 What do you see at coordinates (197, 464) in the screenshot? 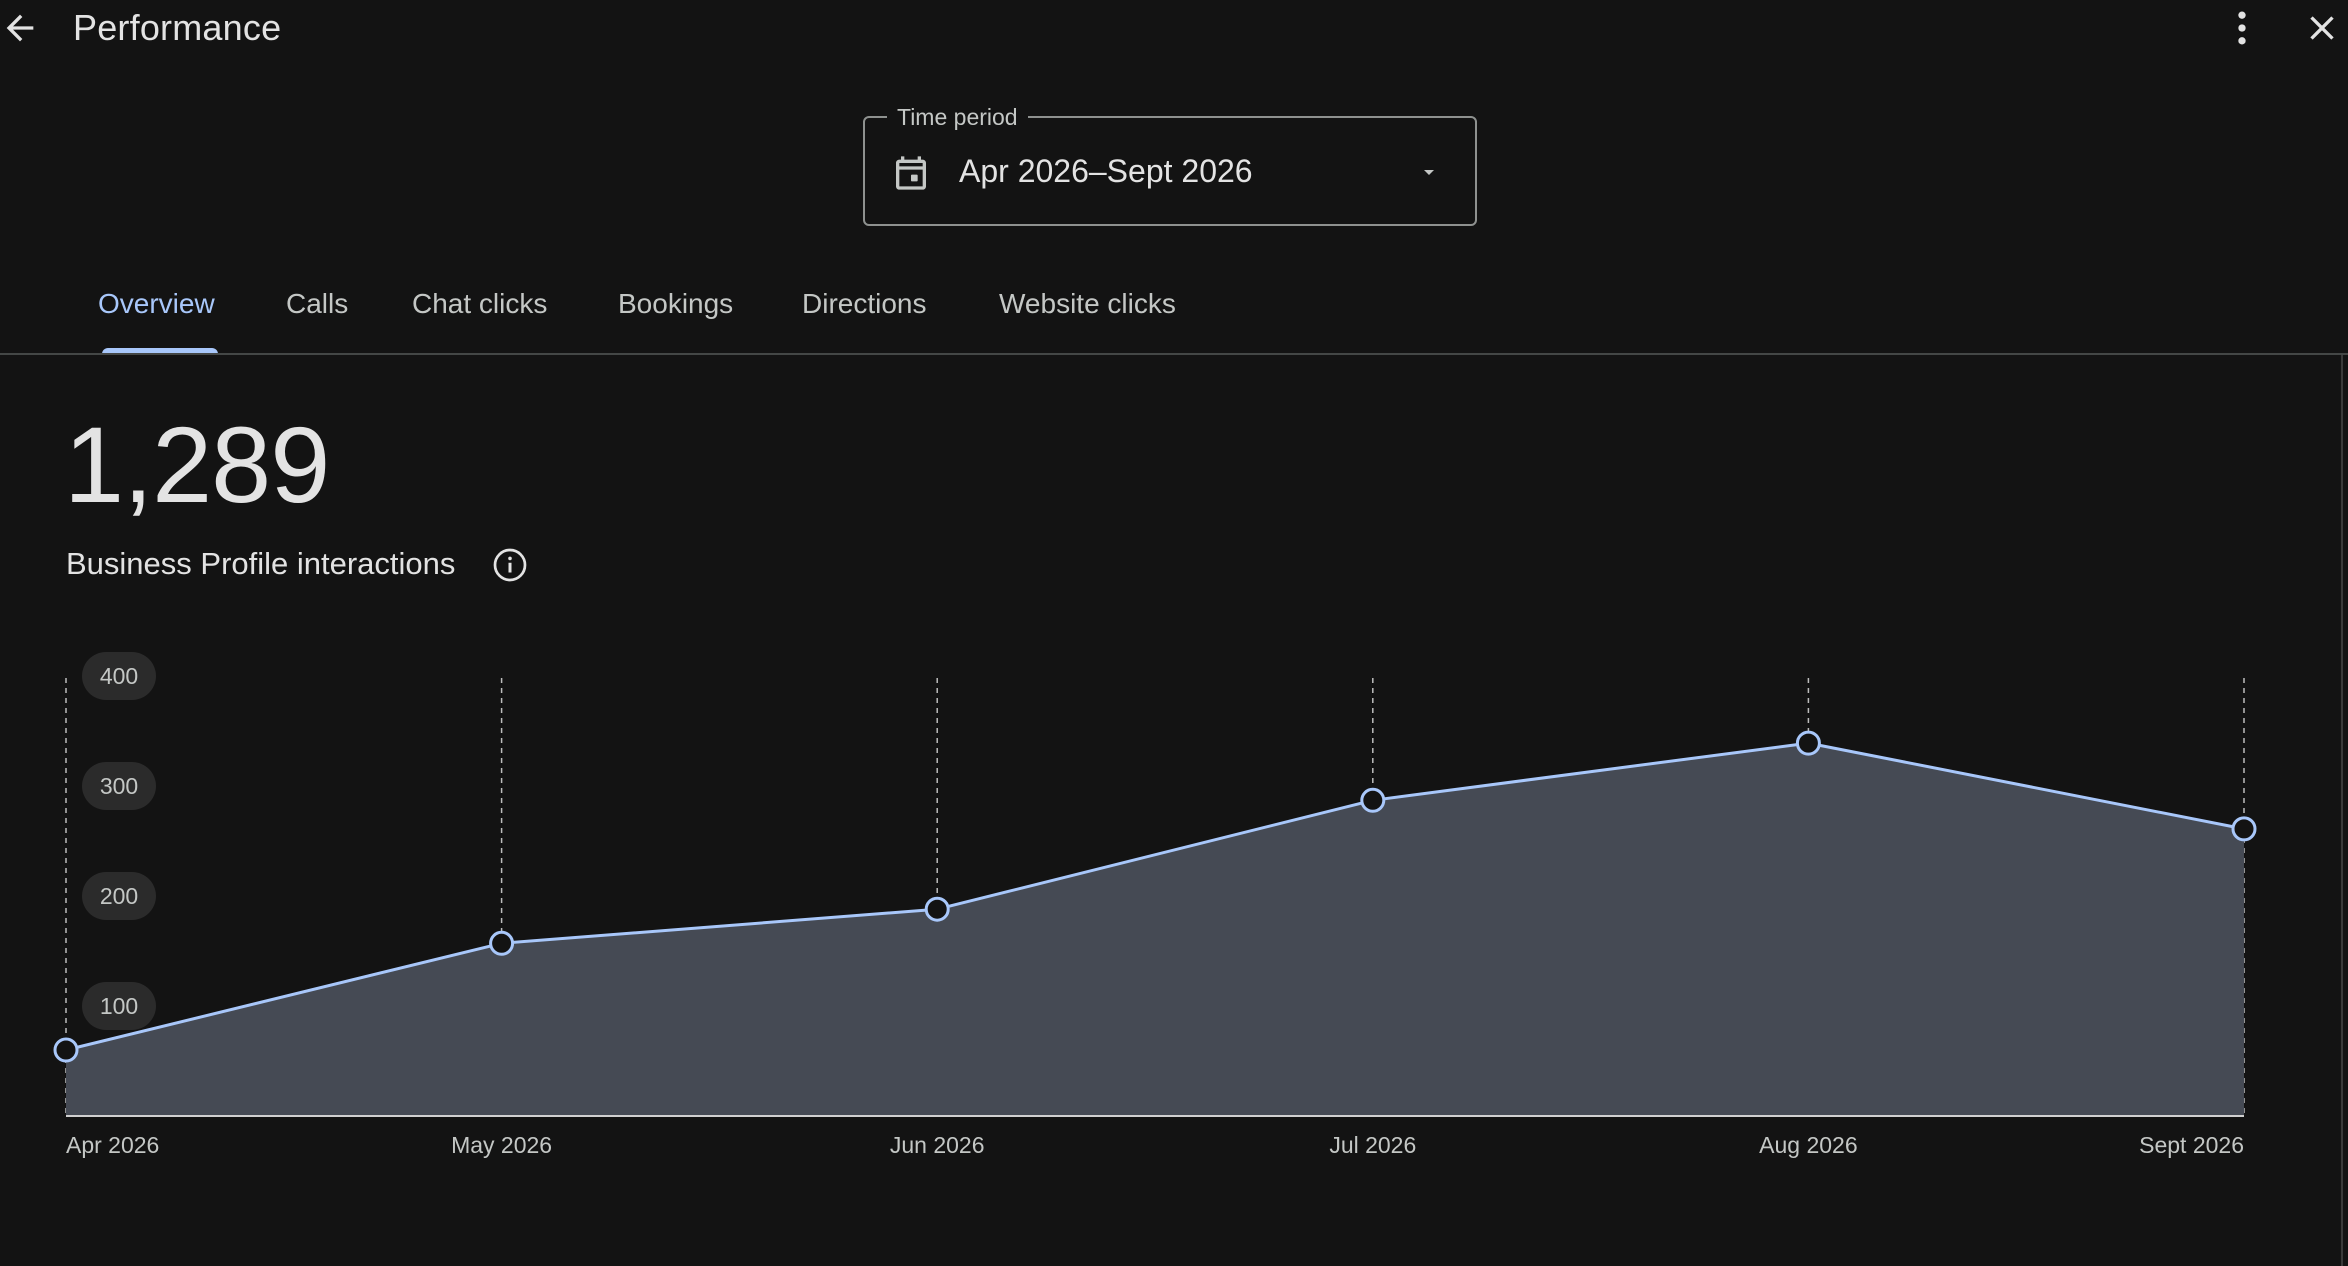
I see `interactions-total: 1,289` at bounding box center [197, 464].